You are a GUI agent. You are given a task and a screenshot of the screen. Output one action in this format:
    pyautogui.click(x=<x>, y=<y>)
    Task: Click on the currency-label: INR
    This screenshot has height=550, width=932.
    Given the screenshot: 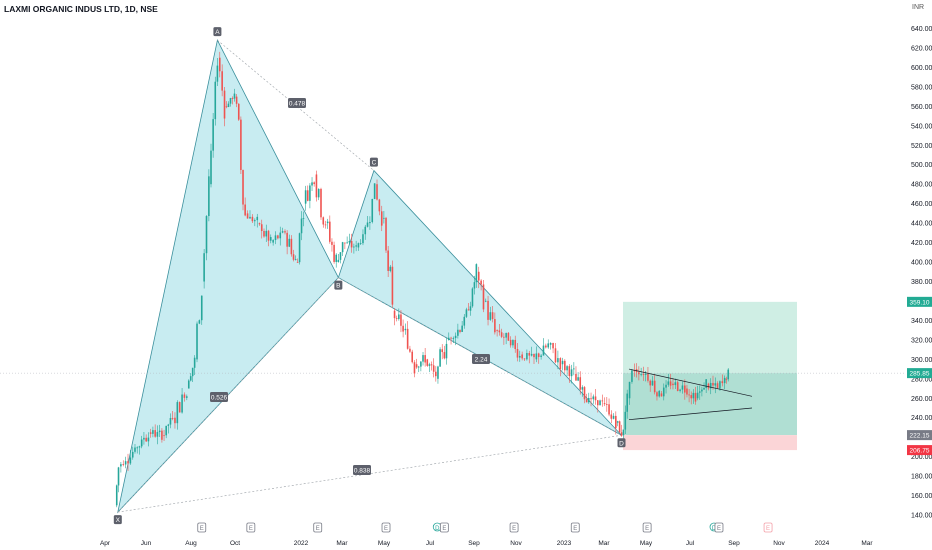 What is the action you would take?
    pyautogui.click(x=918, y=7)
    